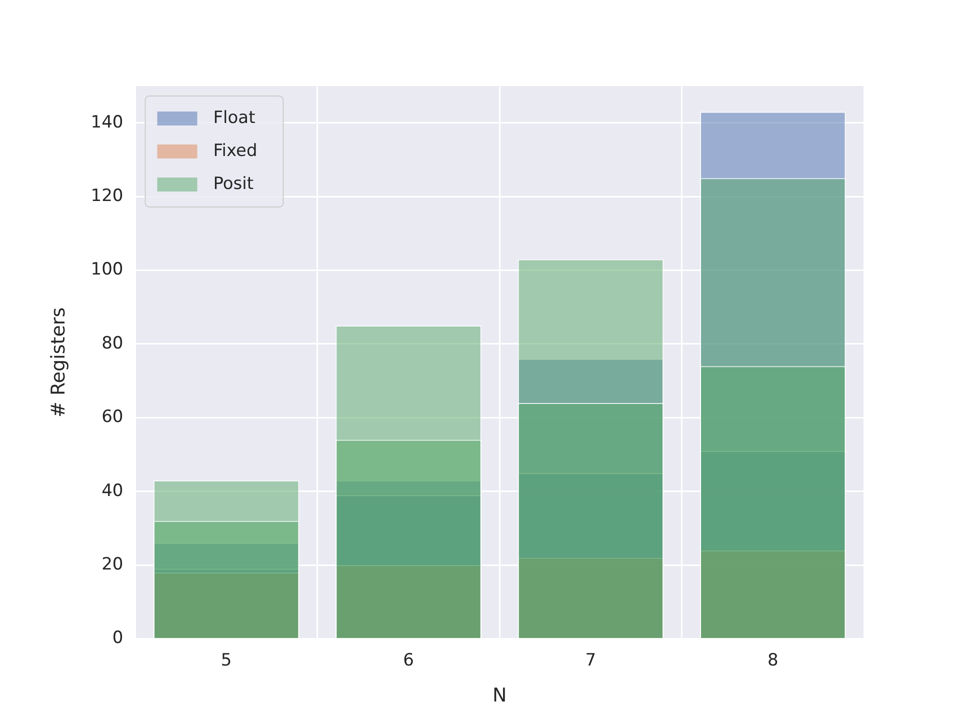 The image size is (960, 720). I want to click on x-tick-label: 7, so click(590, 660).